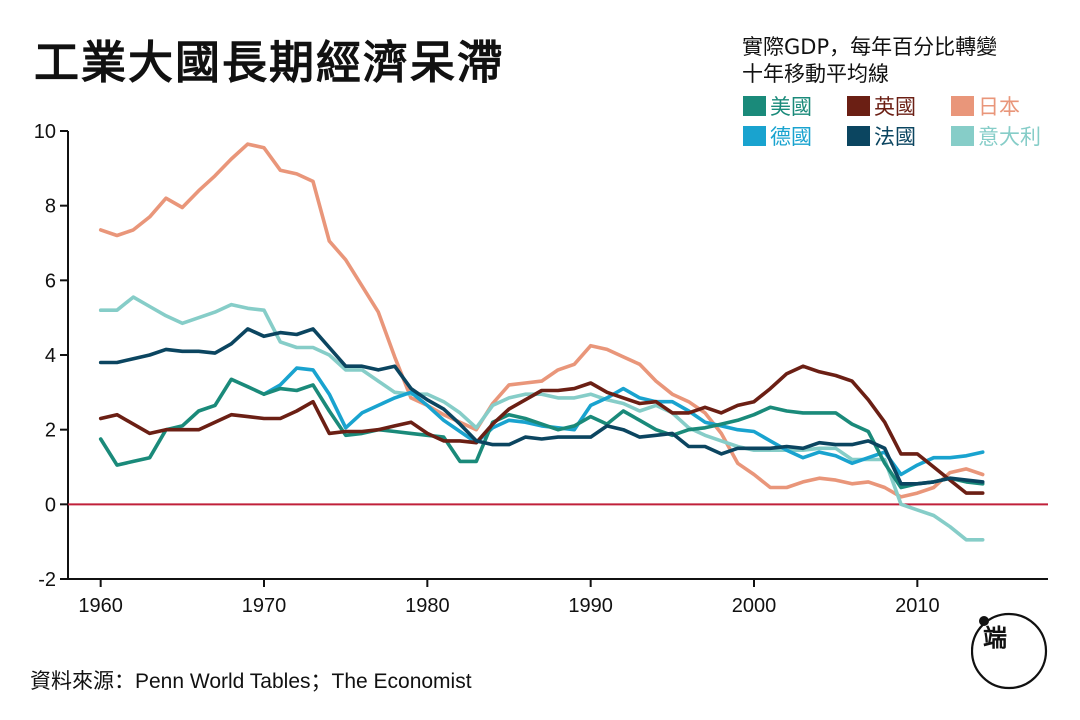 Image resolution: width=1080 pixels, height=720 pixels. What do you see at coordinates (50, 281) in the screenshot?
I see `y-tick-label: 6` at bounding box center [50, 281].